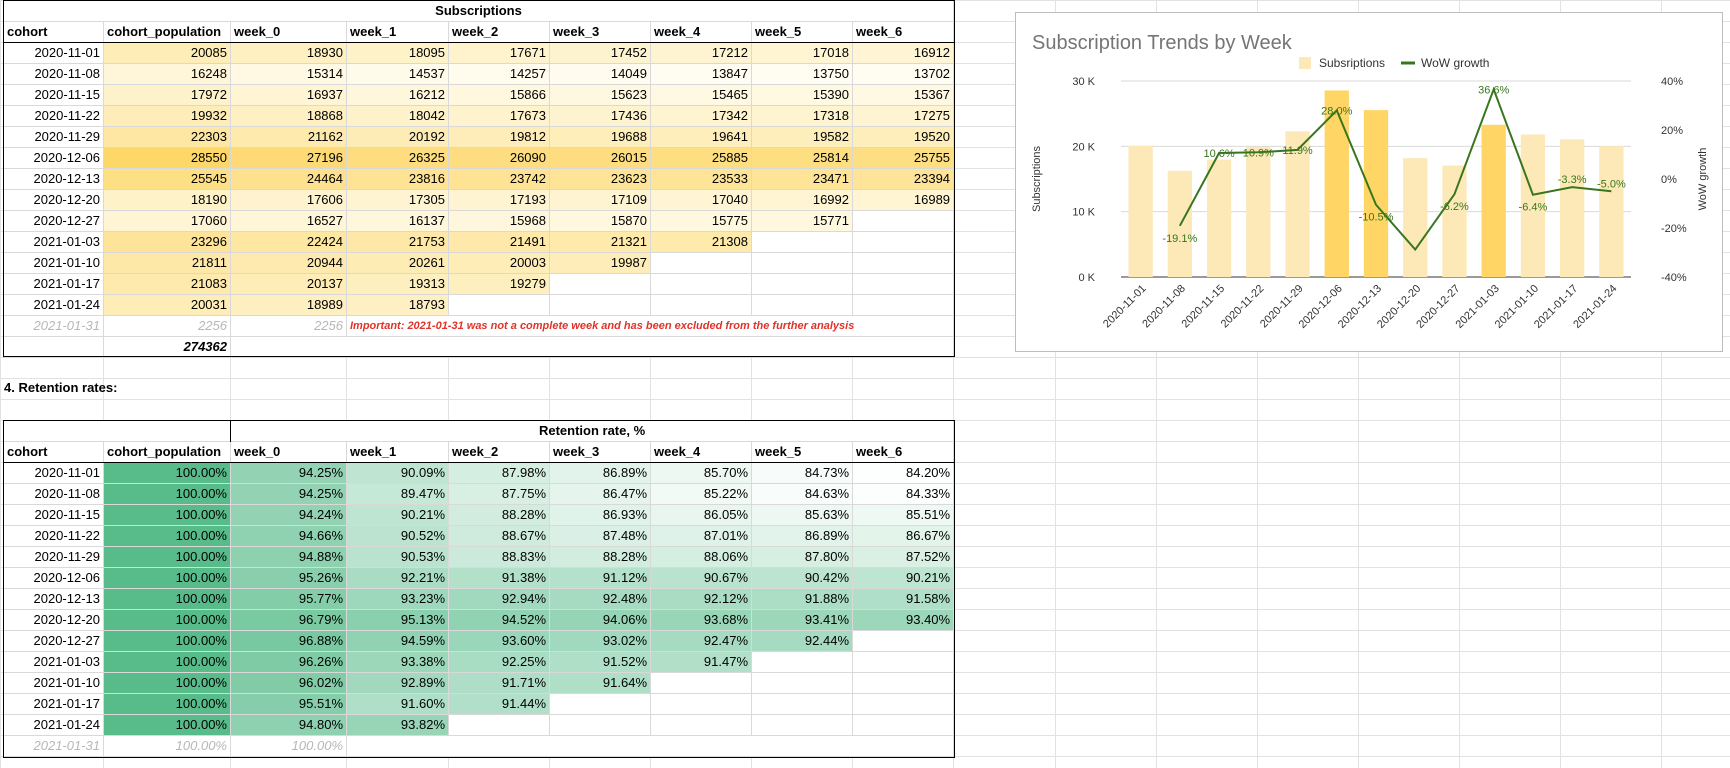 Image resolution: width=1730 pixels, height=768 pixels. Describe the element at coordinates (1305, 63) in the screenshot. I see `legend-swatch-bars` at that location.